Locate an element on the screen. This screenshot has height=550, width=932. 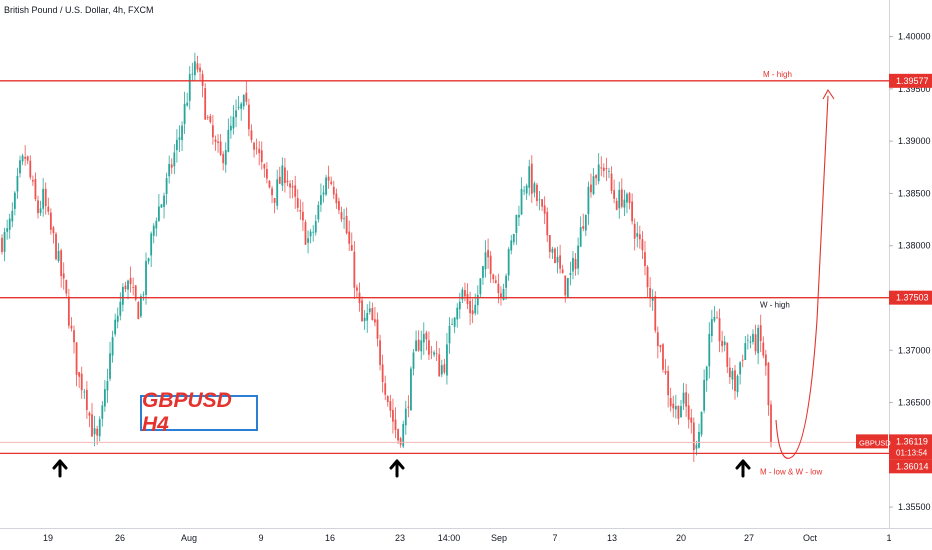
symbol-tag-label: GBPUSD is located at coordinates (875, 442).